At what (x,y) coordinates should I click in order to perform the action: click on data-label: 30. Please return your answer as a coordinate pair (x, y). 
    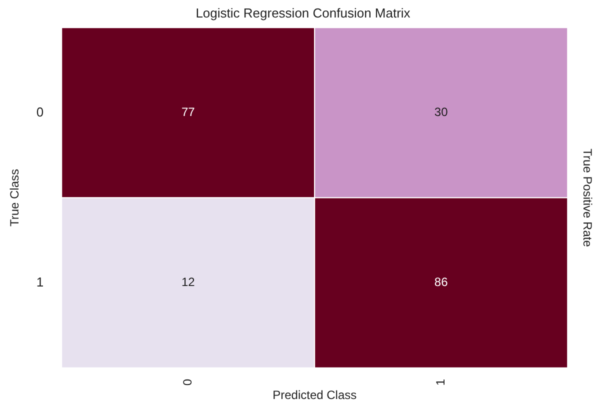
    Looking at the image, I should click on (441, 111).